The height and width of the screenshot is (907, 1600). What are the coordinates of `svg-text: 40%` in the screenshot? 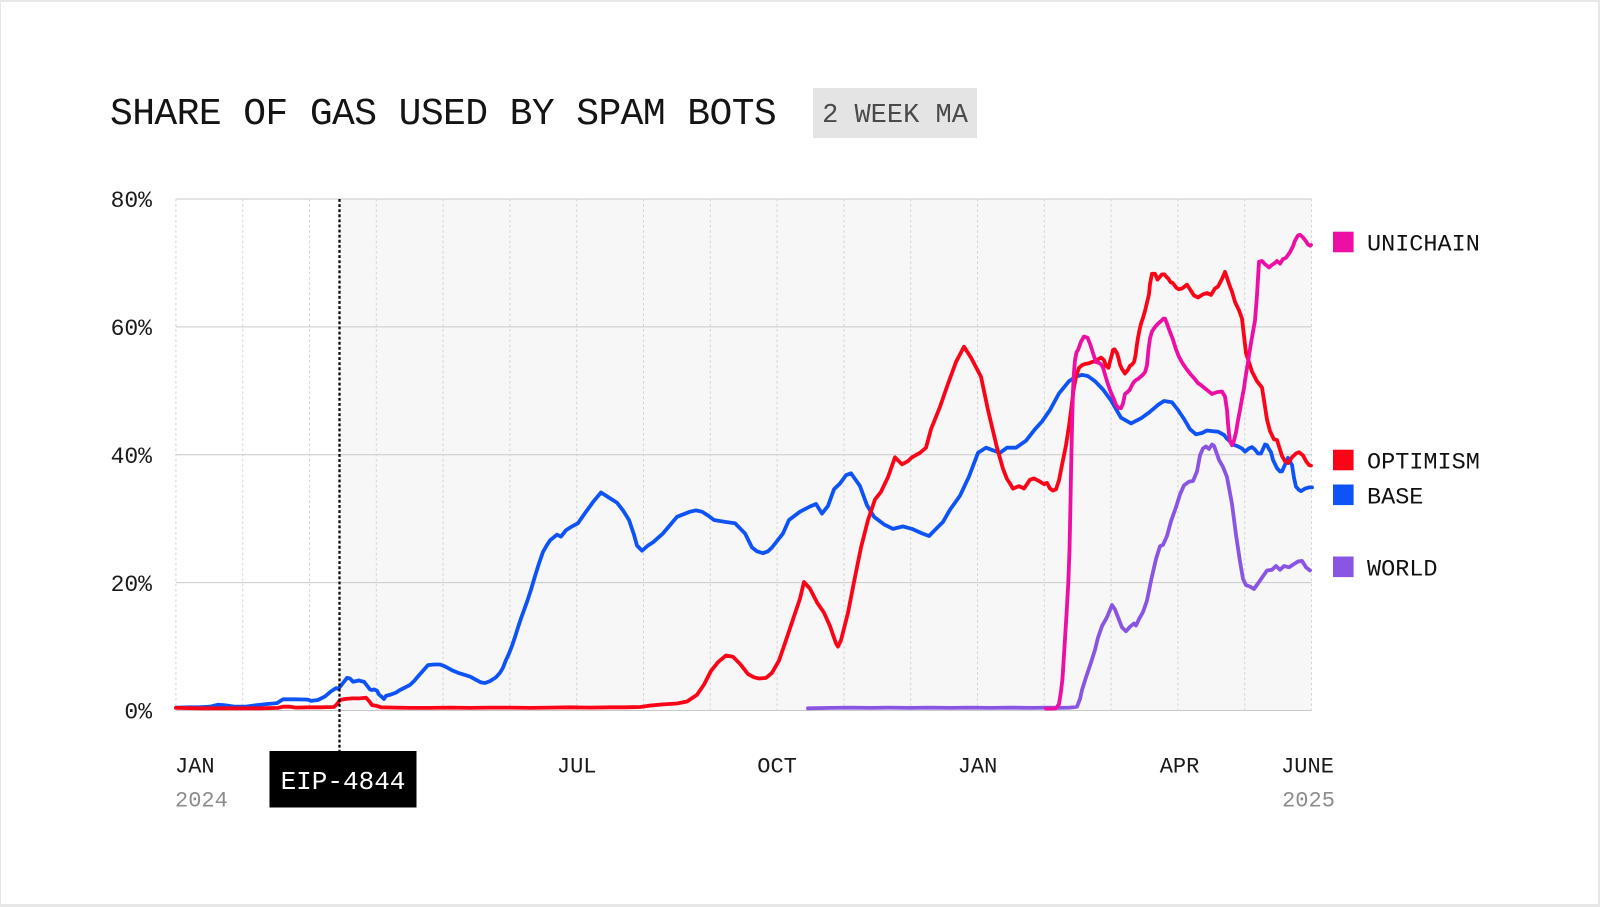 It's located at (132, 457).